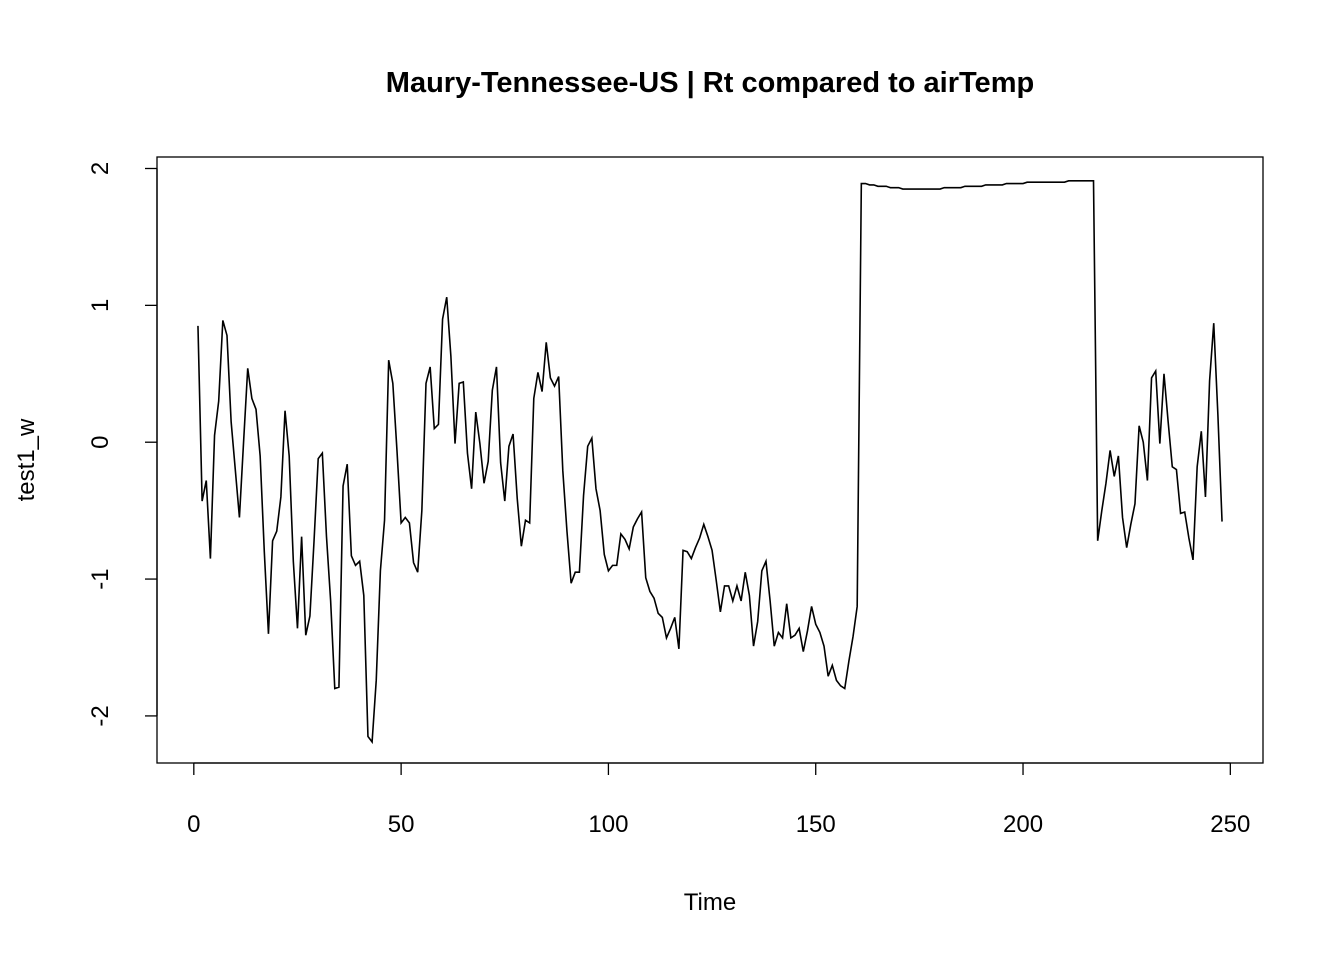 Image resolution: width=1344 pixels, height=960 pixels. I want to click on x-tick-label: 150, so click(816, 824).